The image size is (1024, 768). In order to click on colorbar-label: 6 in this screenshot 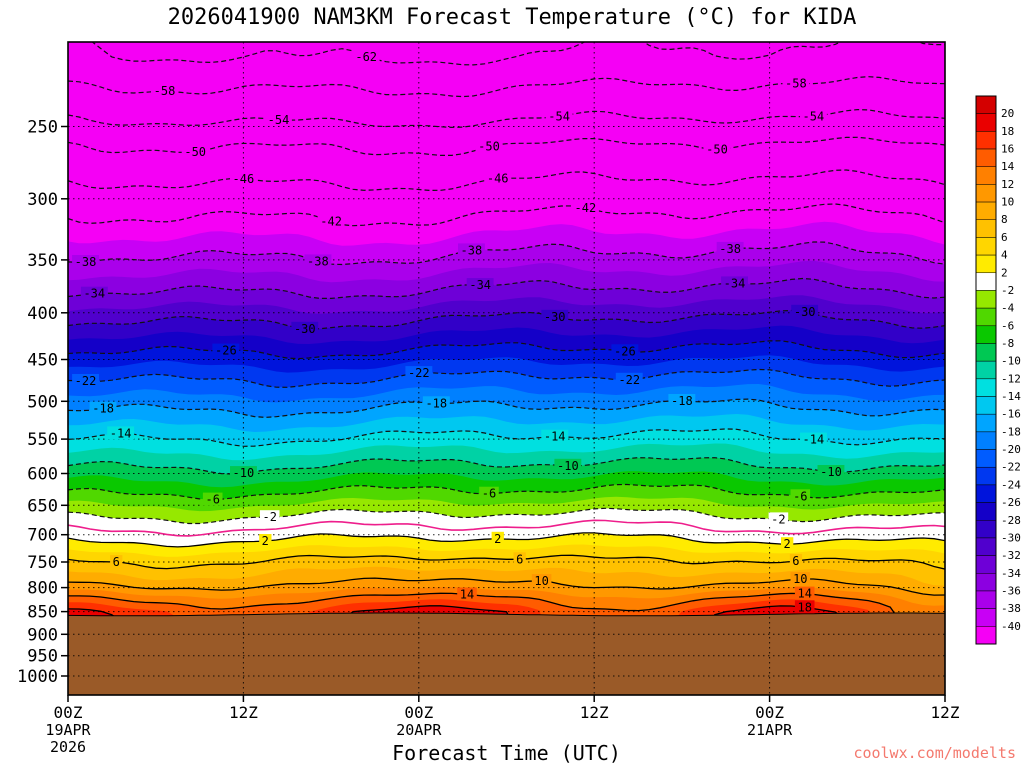, I will do `click(1004, 237)`.